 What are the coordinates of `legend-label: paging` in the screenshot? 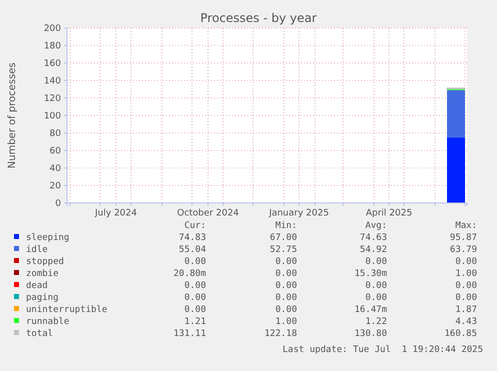 It's located at (42, 298).